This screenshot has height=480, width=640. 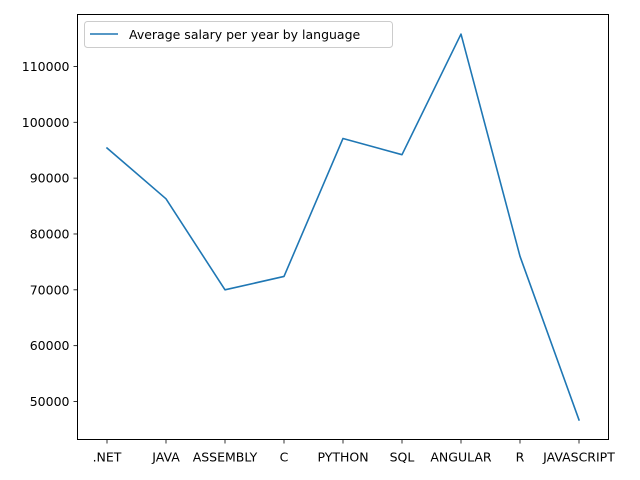 I want to click on y-tick-label: 110000, so click(x=46, y=66).